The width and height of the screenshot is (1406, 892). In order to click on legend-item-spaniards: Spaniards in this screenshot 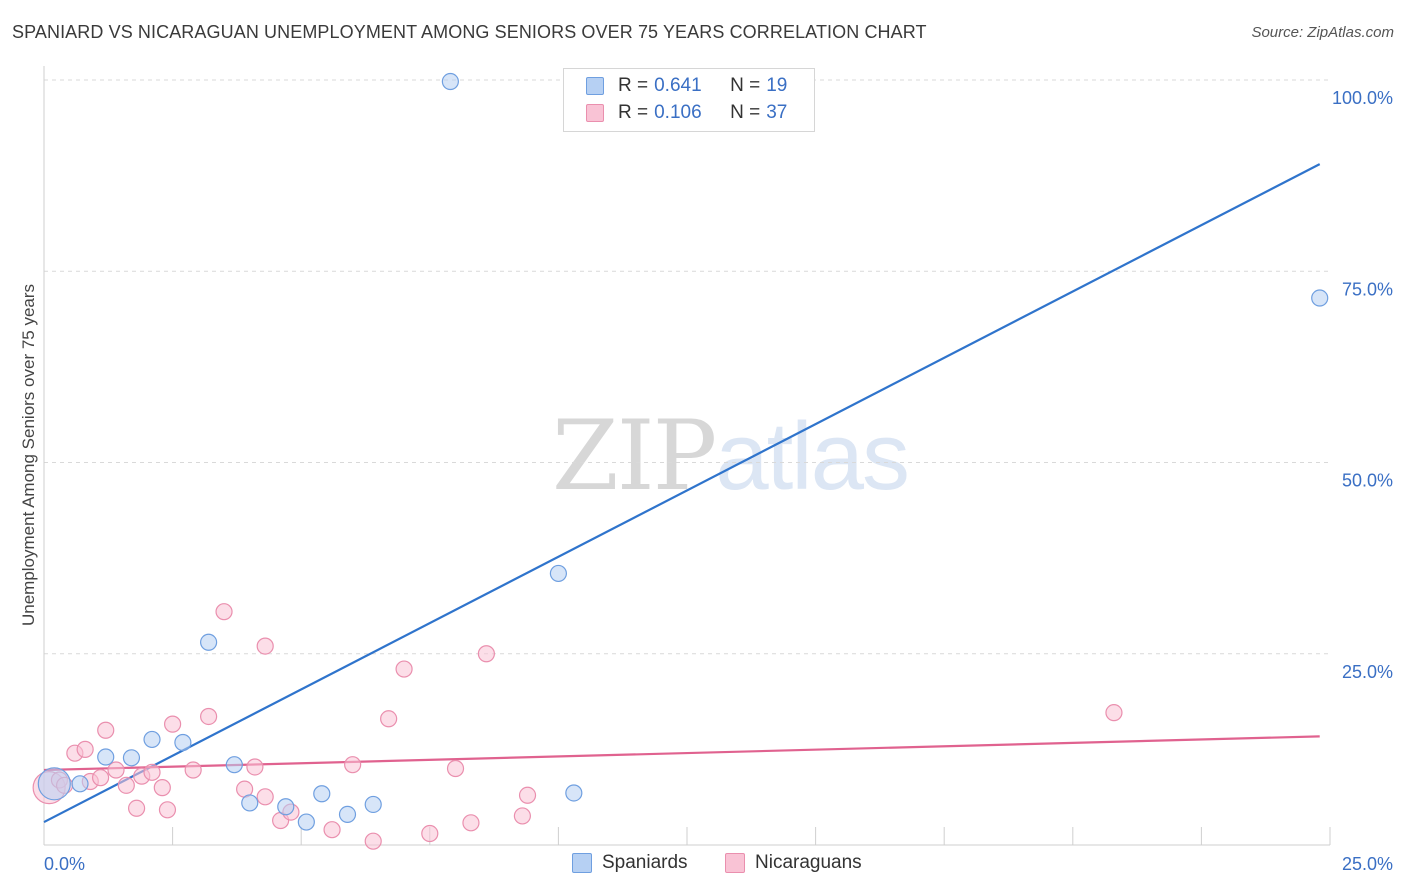, I will do `click(630, 863)`.